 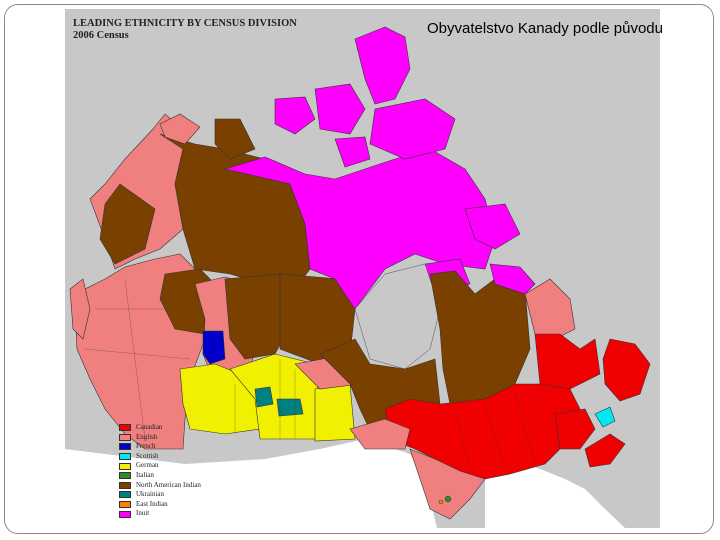 I want to click on region-canadian-ns, so click(x=605, y=450).